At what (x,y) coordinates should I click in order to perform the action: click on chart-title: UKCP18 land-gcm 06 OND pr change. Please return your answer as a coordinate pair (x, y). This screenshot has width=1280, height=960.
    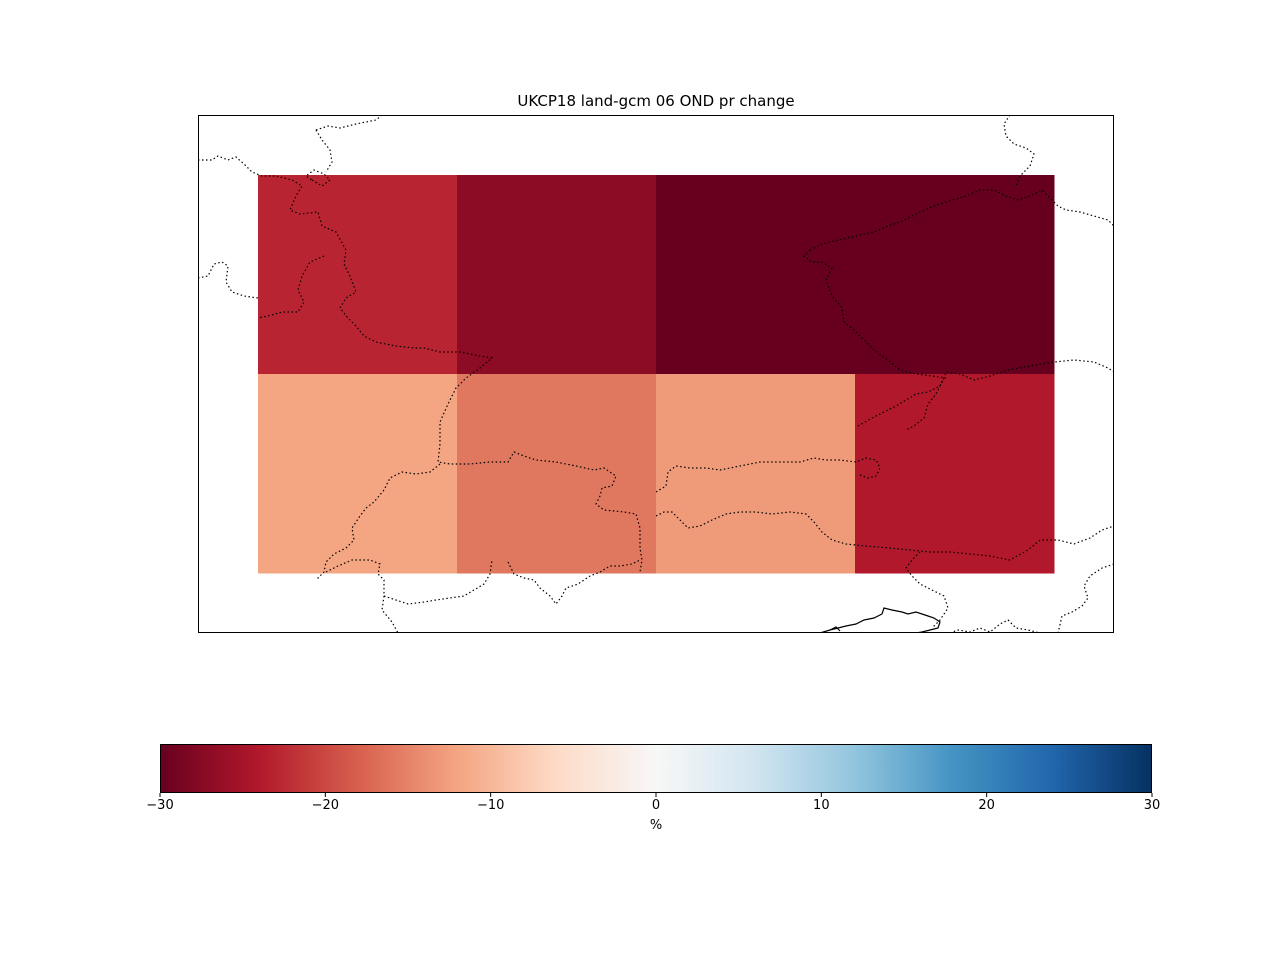
    Looking at the image, I should click on (655, 101).